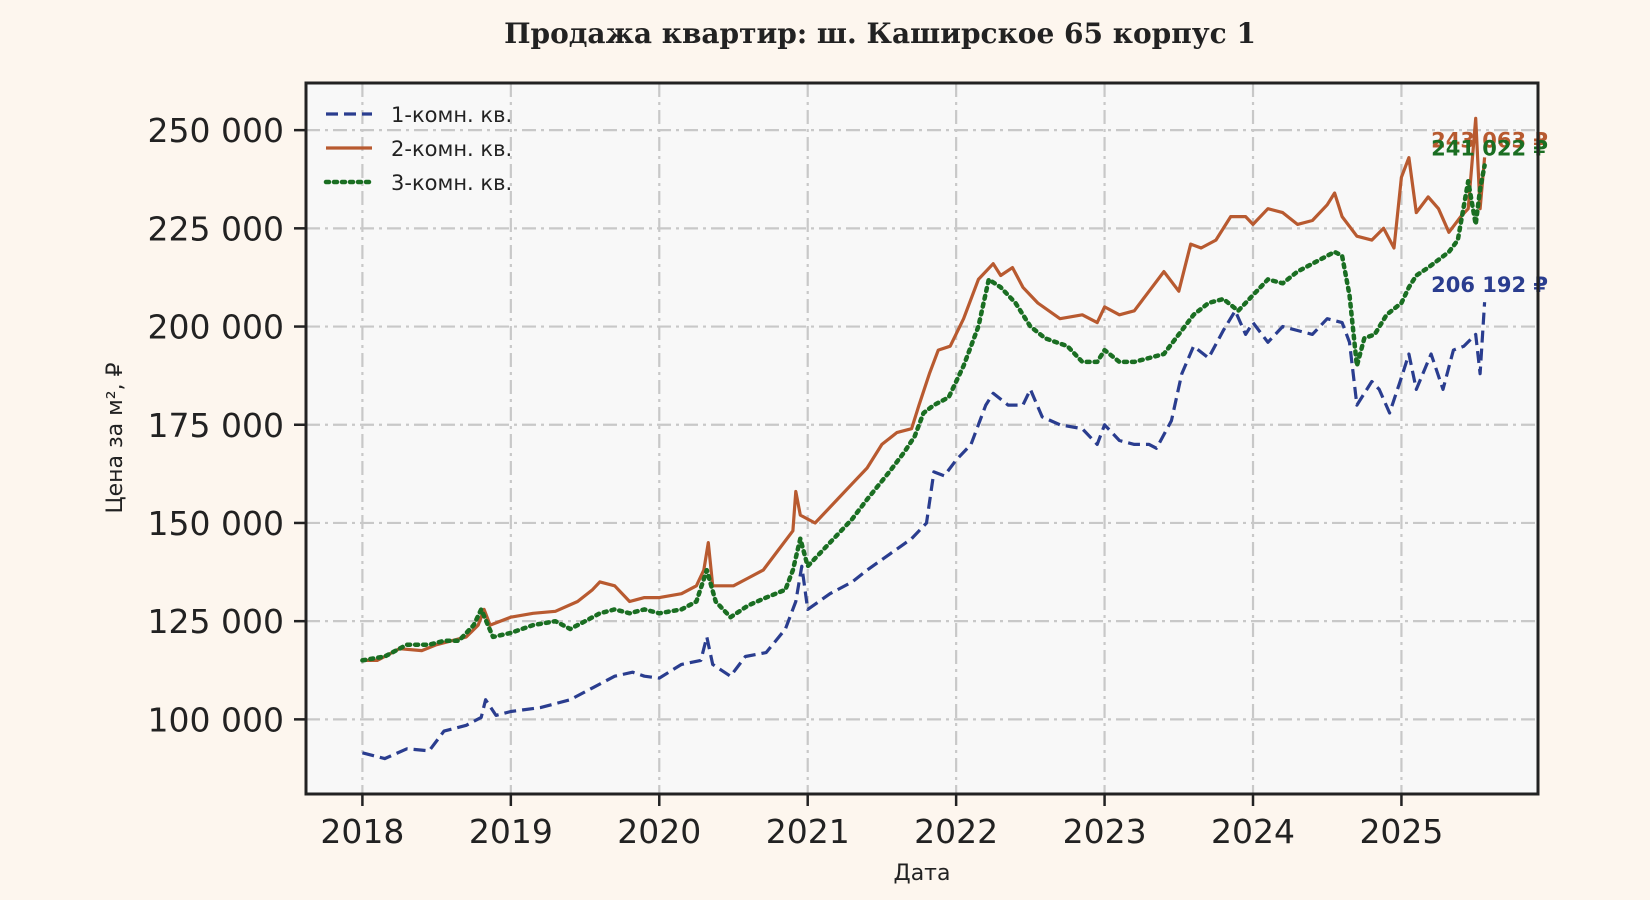 The width and height of the screenshot is (1650, 900). I want to click on x-tick-label: 2020, so click(659, 831).